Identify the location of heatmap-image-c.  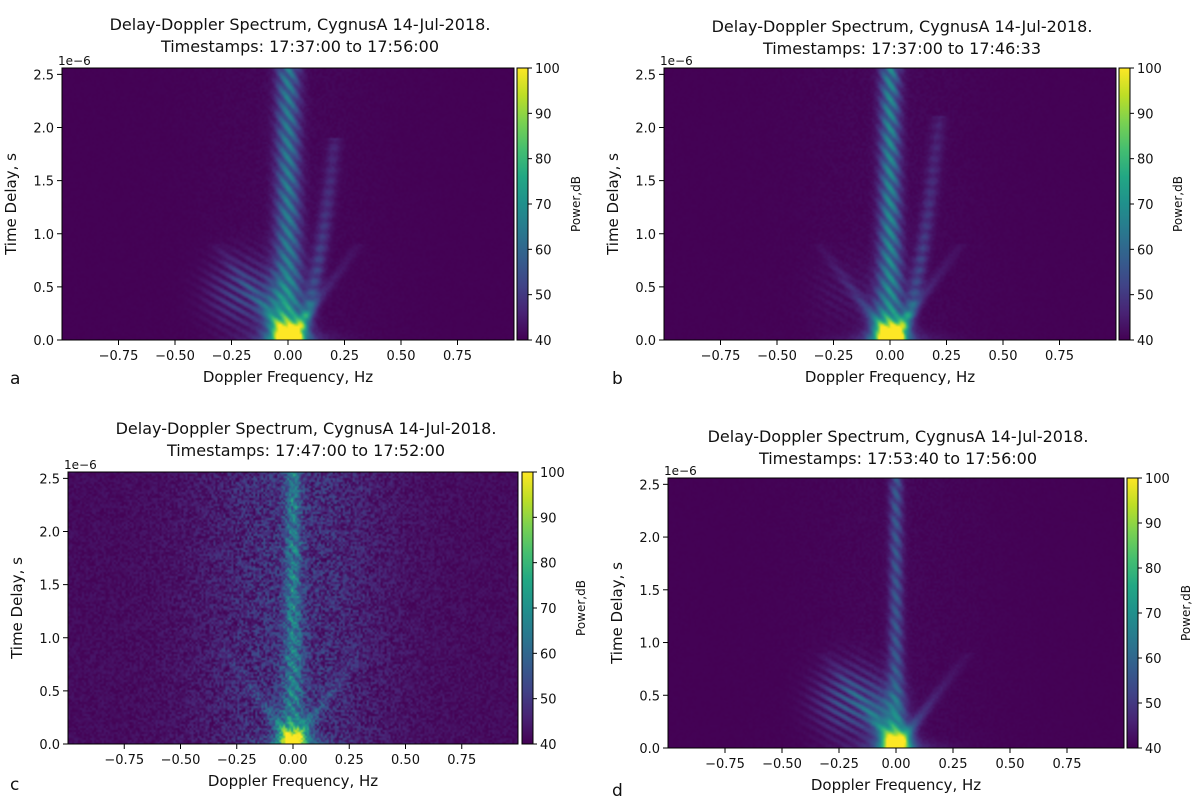
(293, 608).